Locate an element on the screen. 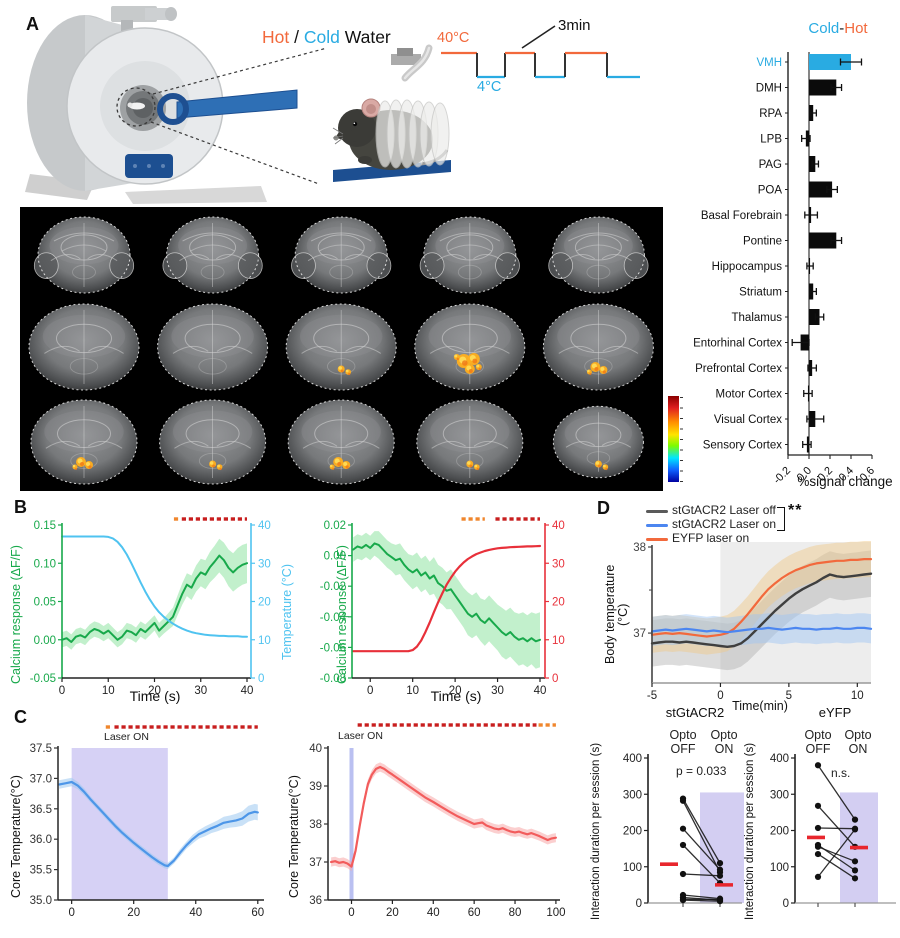  y-tick-label: 37.5 is located at coordinates (41, 749).